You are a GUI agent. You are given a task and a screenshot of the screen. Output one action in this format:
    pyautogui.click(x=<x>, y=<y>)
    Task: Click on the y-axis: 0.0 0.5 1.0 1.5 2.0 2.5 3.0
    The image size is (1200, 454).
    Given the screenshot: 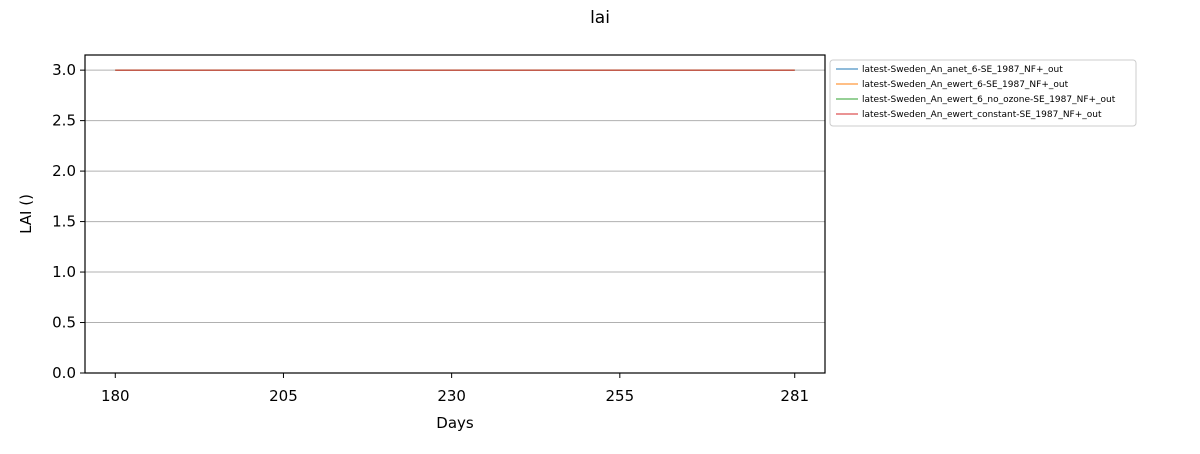 What is the action you would take?
    pyautogui.click(x=68, y=221)
    